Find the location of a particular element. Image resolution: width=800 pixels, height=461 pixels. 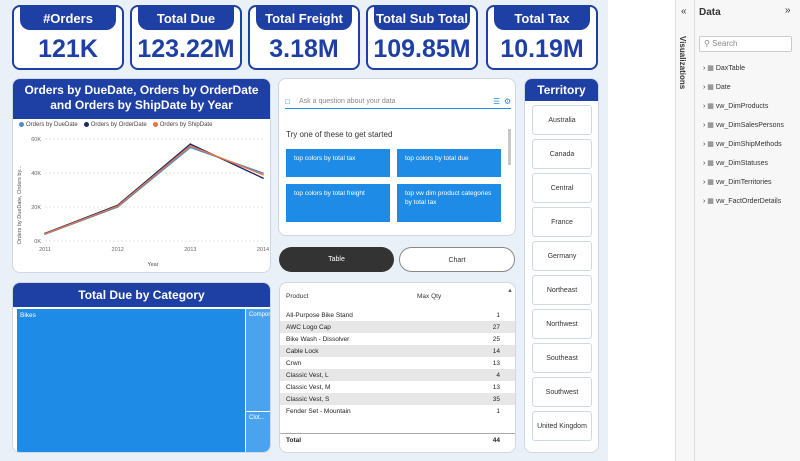

data-table-item: › ▦ vw_DimProducts is located at coordinates (735, 106).